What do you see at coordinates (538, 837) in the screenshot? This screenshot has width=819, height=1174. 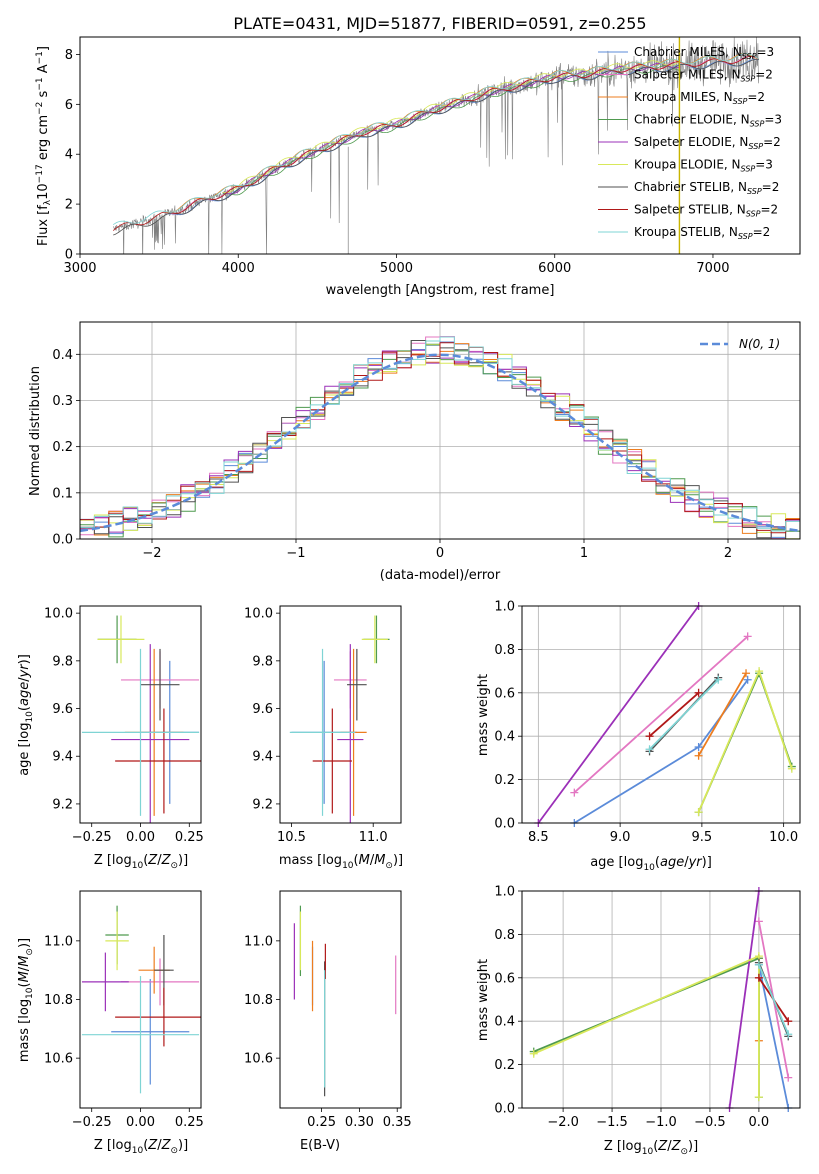 I see `x-tick-label: 8.5` at bounding box center [538, 837].